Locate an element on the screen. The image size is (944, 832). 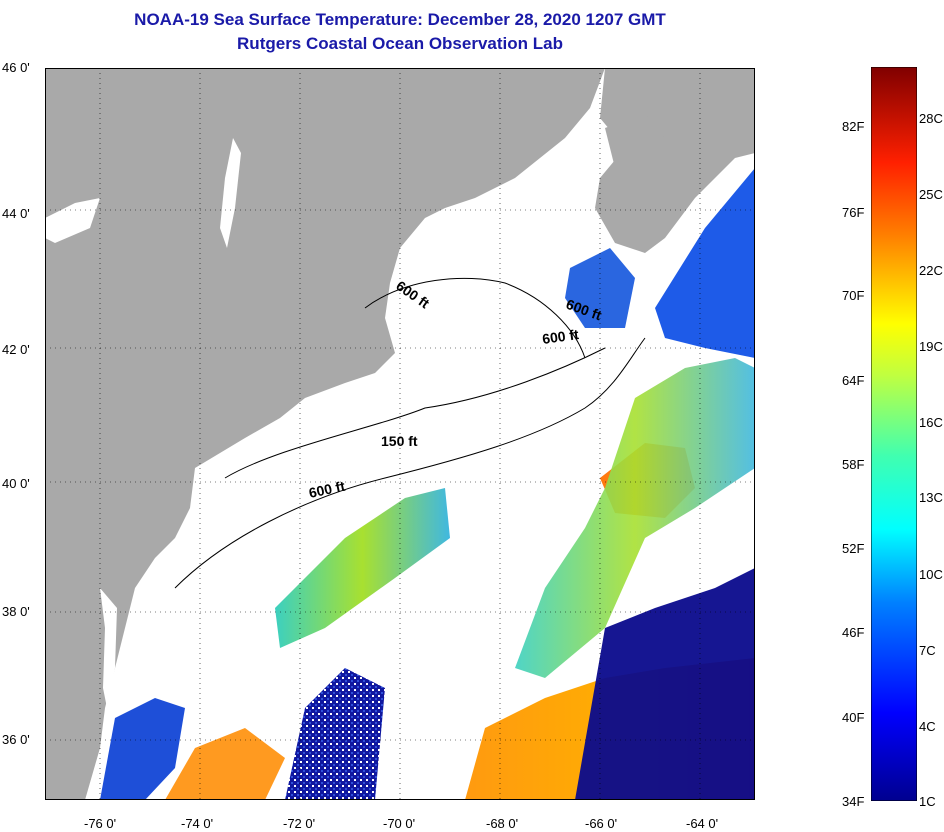
cb-c-22: 22C is located at coordinates (931, 270).